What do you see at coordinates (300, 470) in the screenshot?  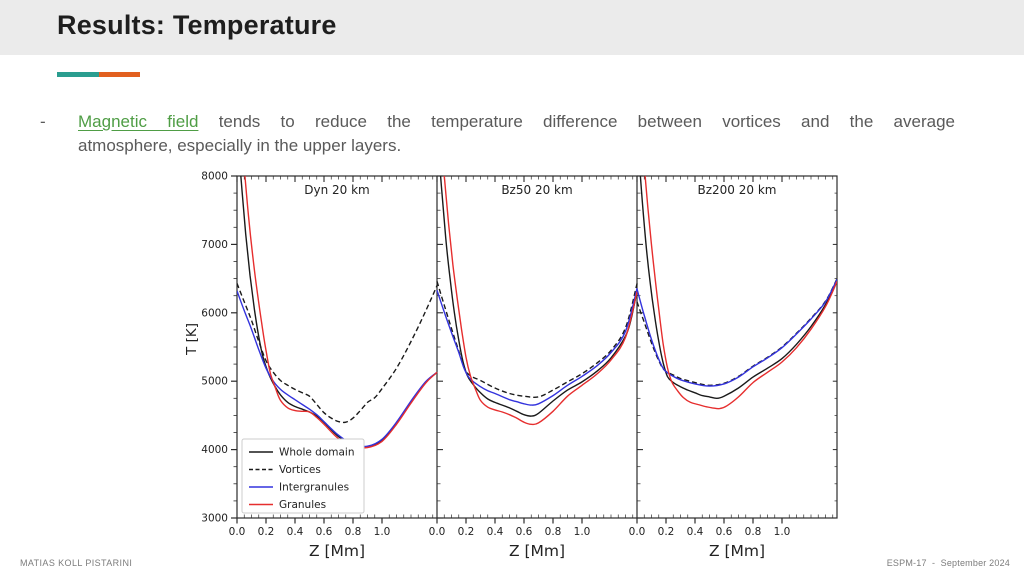 I see `svg-text: Vortices` at bounding box center [300, 470].